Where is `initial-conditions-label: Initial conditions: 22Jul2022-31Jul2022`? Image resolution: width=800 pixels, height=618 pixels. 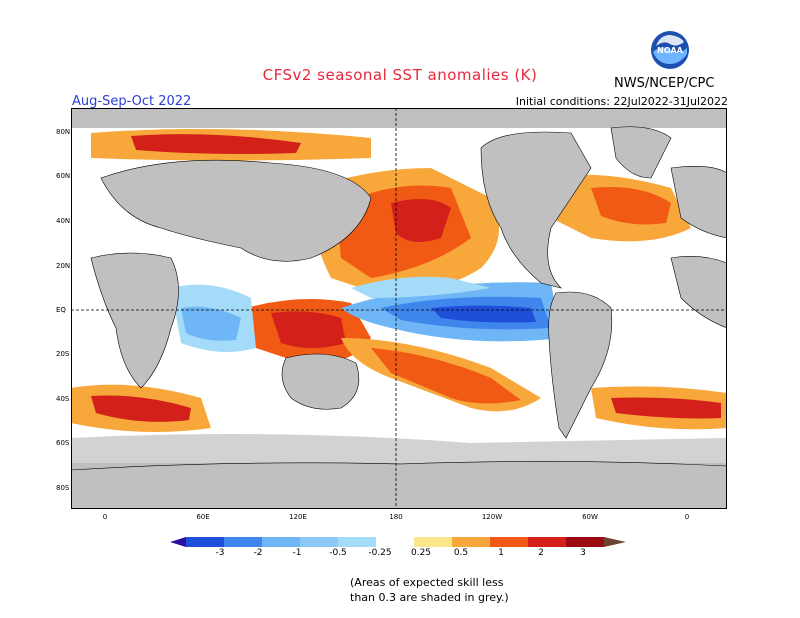
initial-conditions-label: Initial conditions: 22Jul2022-31Jul2022 is located at coordinates (621, 101).